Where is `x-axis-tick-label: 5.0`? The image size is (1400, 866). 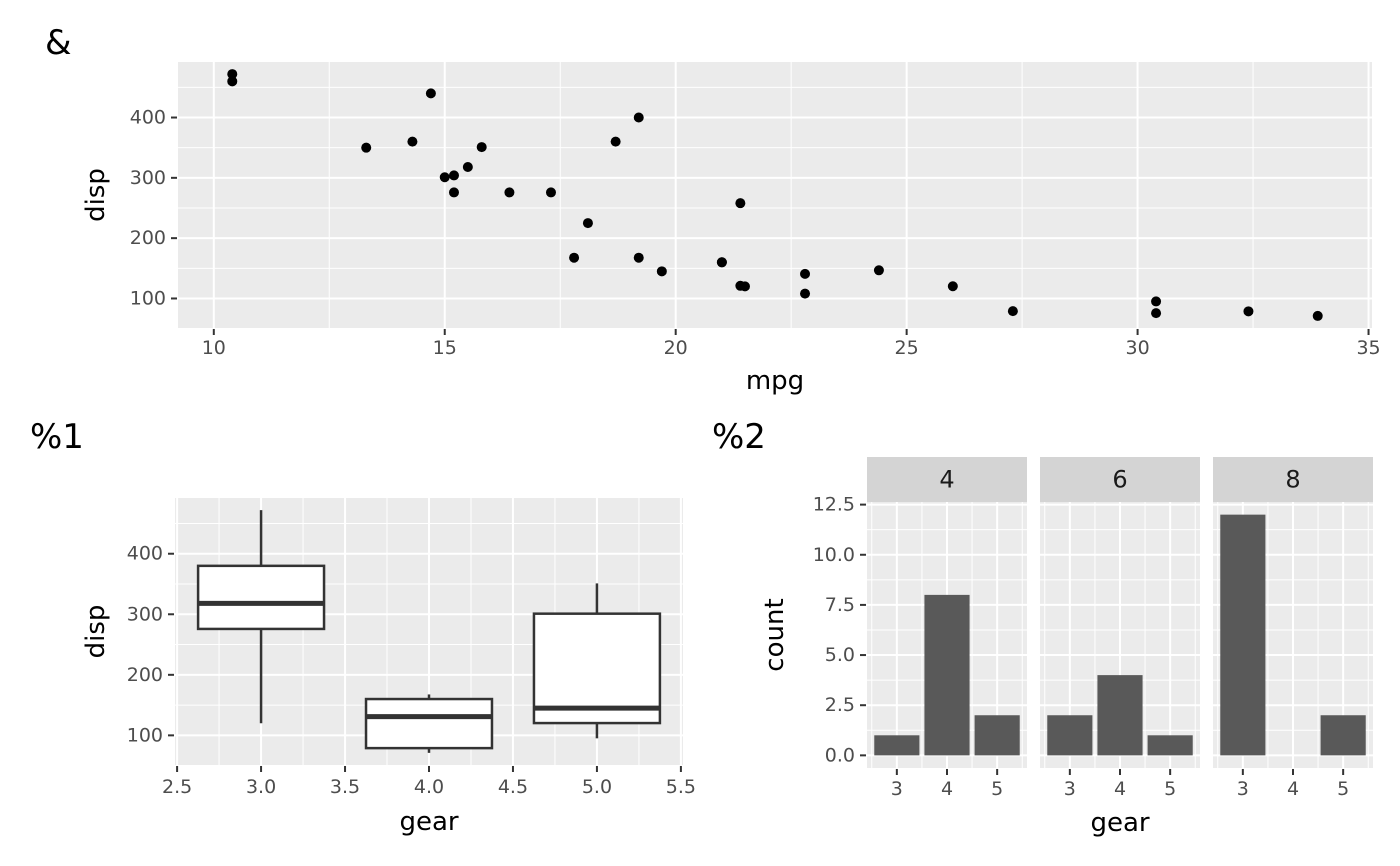
x-axis-tick-label: 5.0 is located at coordinates (597, 787).